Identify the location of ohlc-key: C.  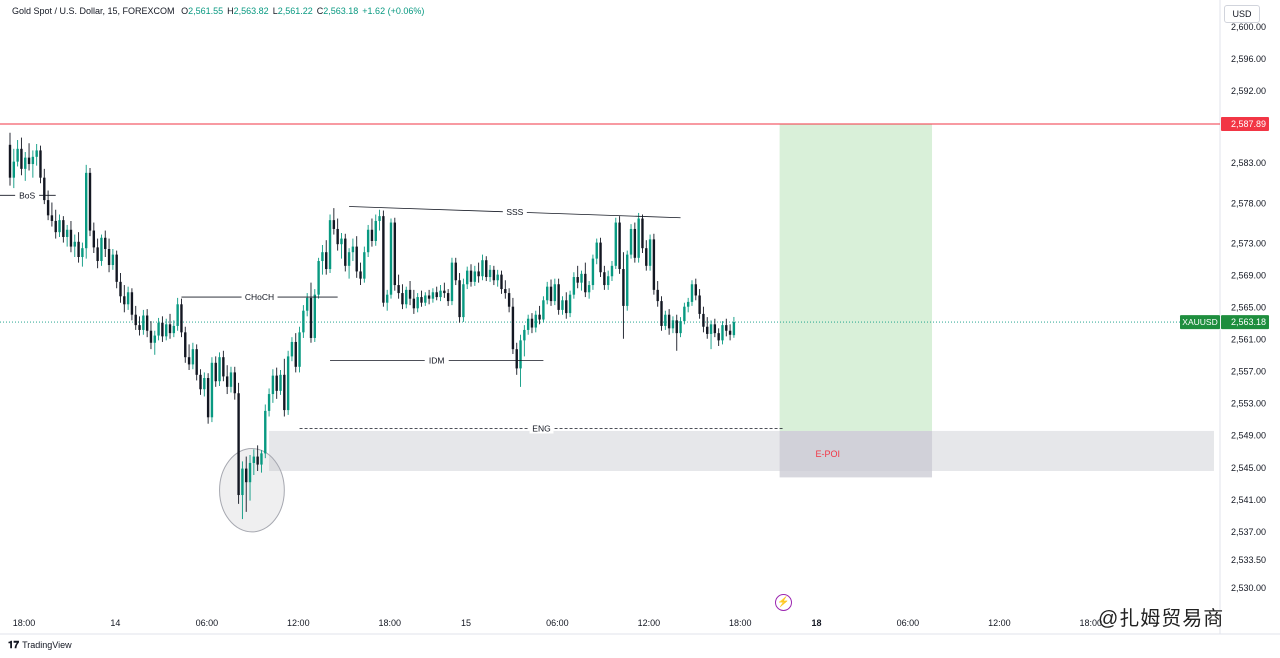
(320, 11).